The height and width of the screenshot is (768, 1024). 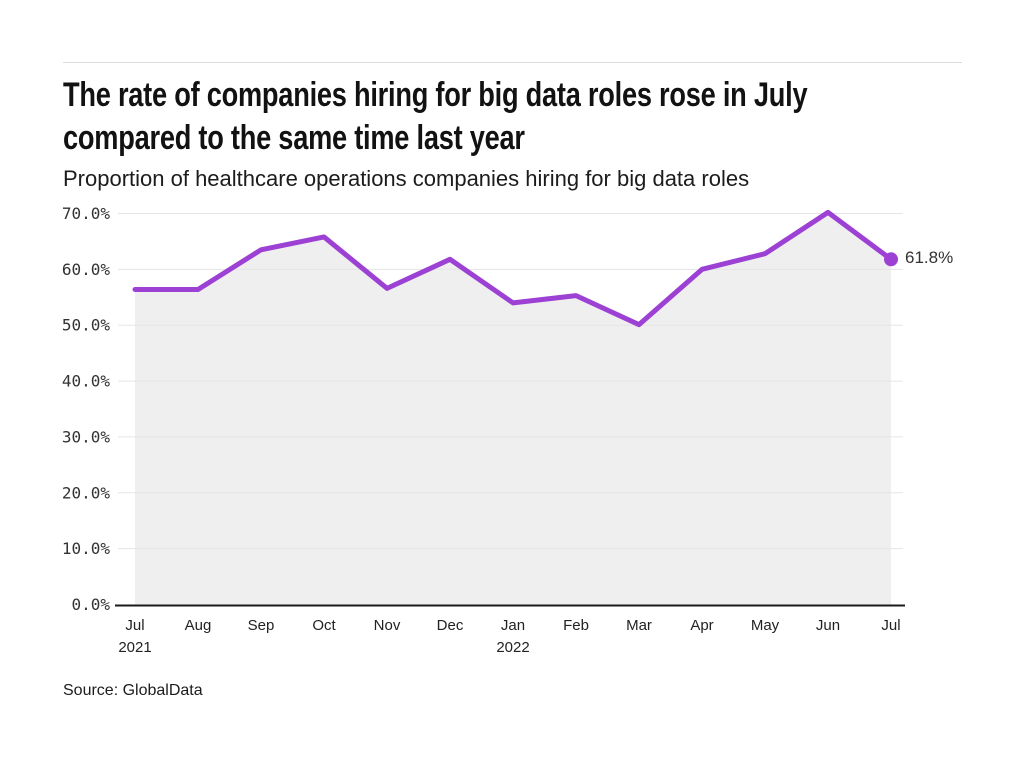 I want to click on x-year-label: 2021, so click(x=134, y=647).